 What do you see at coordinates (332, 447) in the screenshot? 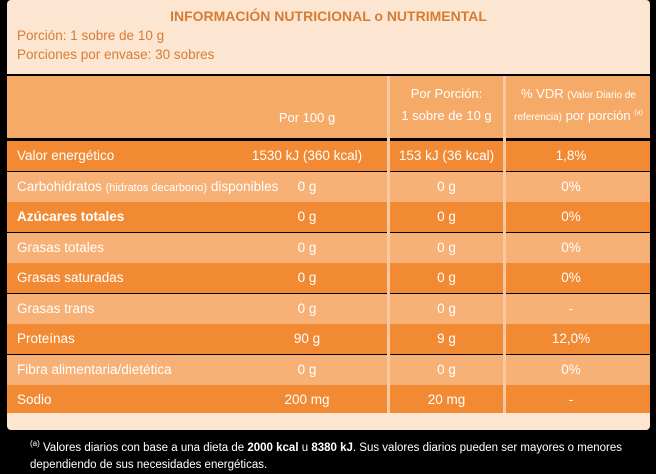
I see `footnote-kj: 8380 kJ` at bounding box center [332, 447].